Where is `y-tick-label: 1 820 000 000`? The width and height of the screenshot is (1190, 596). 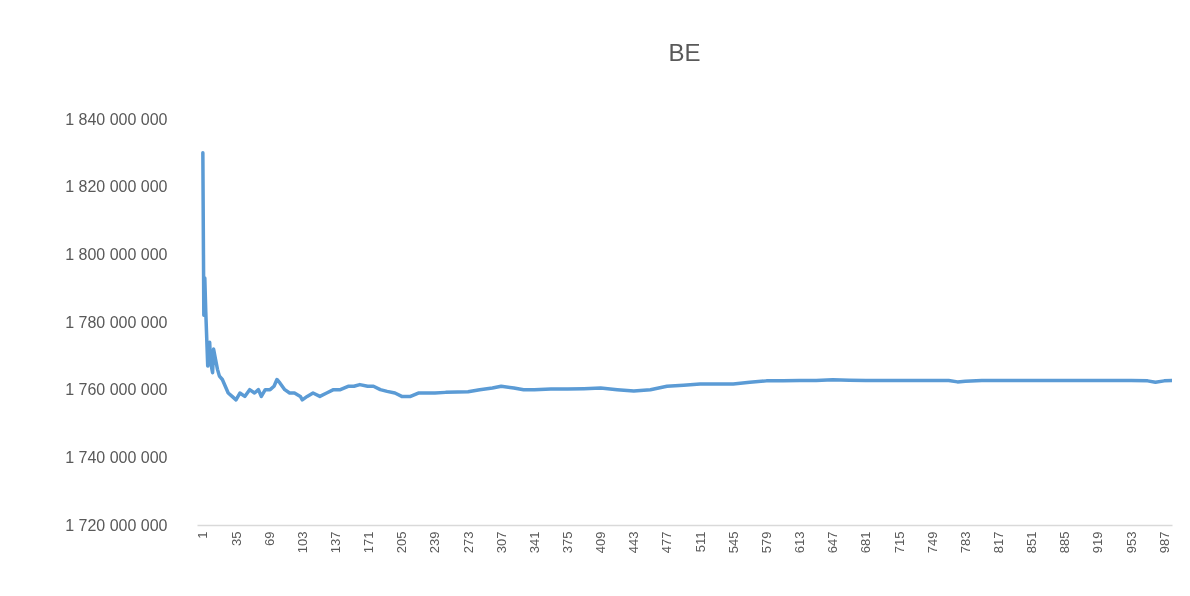
y-tick-label: 1 820 000 000 is located at coordinates (116, 187).